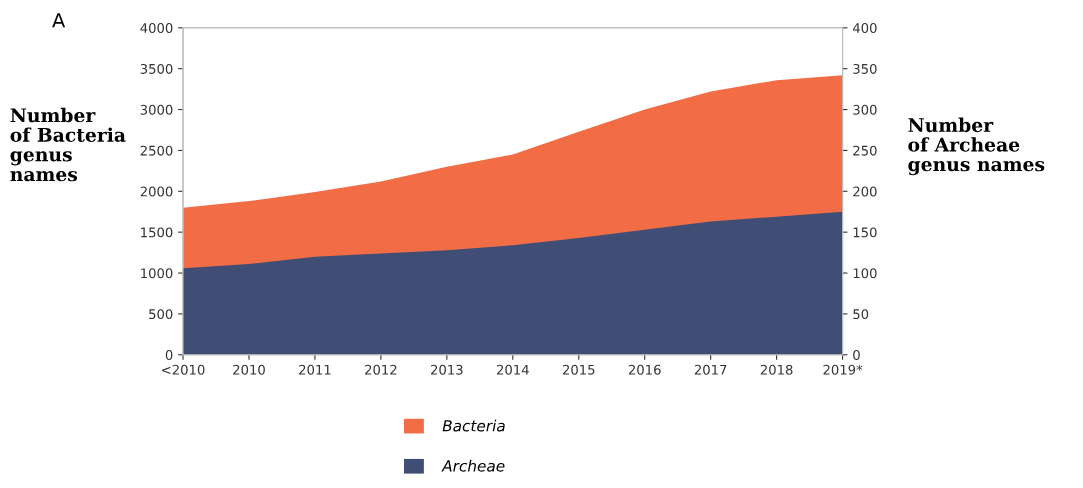 The image size is (1083, 488). Describe the element at coordinates (865, 191) in the screenshot. I see `y2-tick-label: 200` at that location.